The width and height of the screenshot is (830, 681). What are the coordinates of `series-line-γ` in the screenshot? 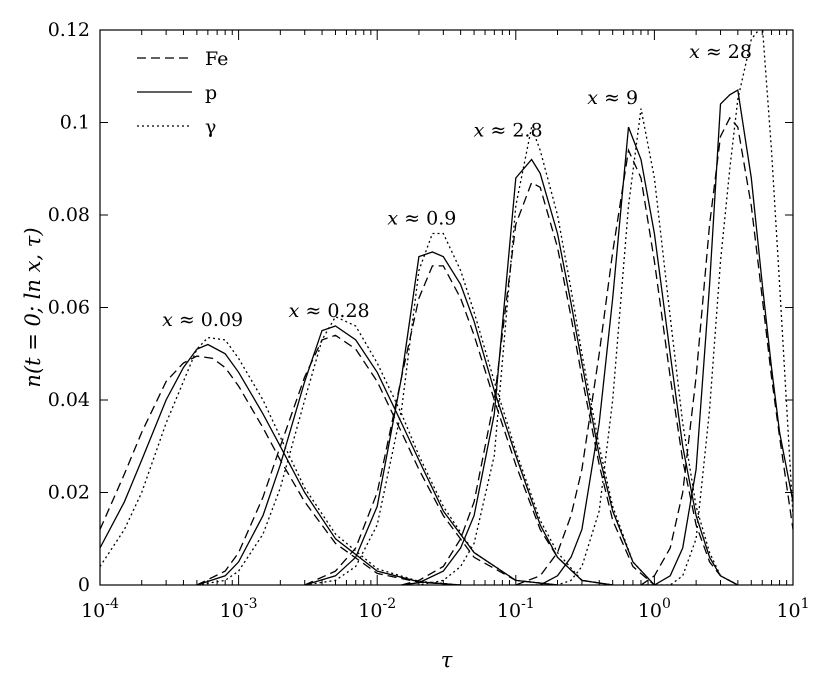 It's located at (717, 307).